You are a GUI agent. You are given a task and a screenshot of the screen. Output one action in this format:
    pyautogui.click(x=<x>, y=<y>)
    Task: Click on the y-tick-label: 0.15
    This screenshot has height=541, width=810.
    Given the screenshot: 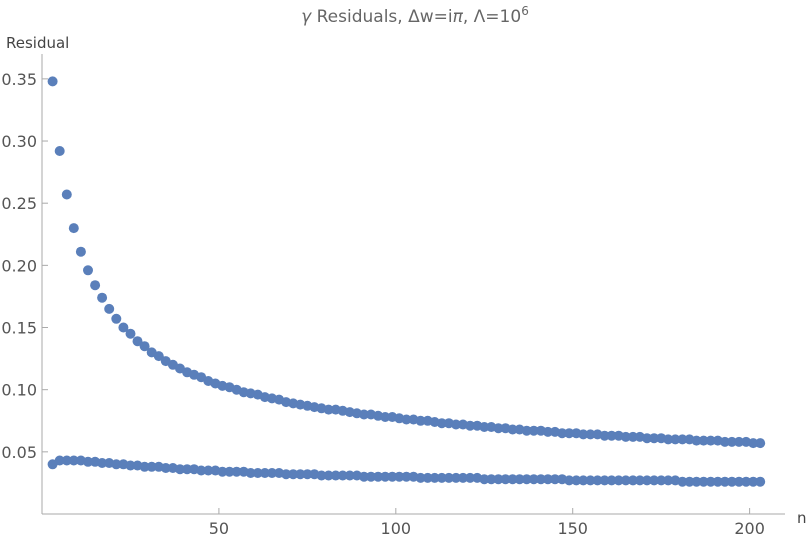 What is the action you would take?
    pyautogui.click(x=19, y=328)
    